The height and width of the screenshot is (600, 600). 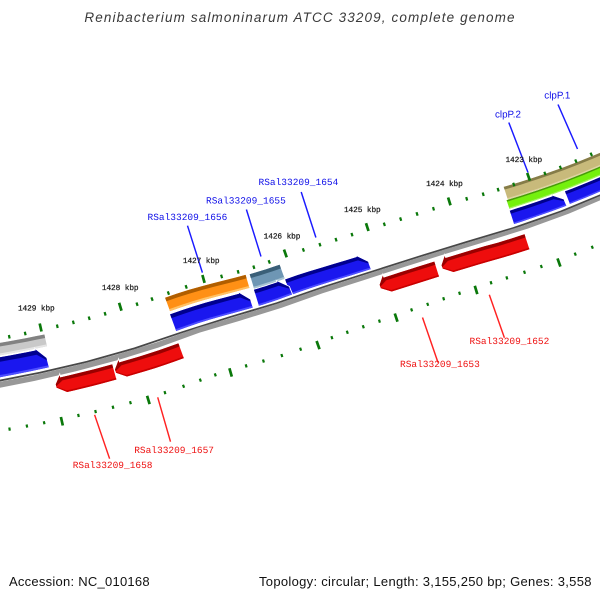 What do you see at coordinates (36, 309) in the screenshot?
I see `svg-text: 1429 kbp` at bounding box center [36, 309].